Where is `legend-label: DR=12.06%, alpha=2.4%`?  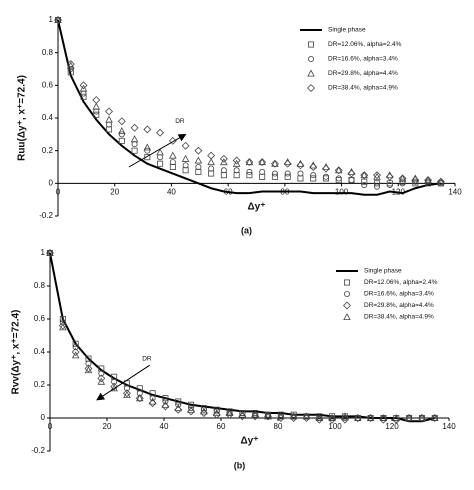
legend-label: DR=12.06%, alpha=2.4% is located at coordinates (401, 282).